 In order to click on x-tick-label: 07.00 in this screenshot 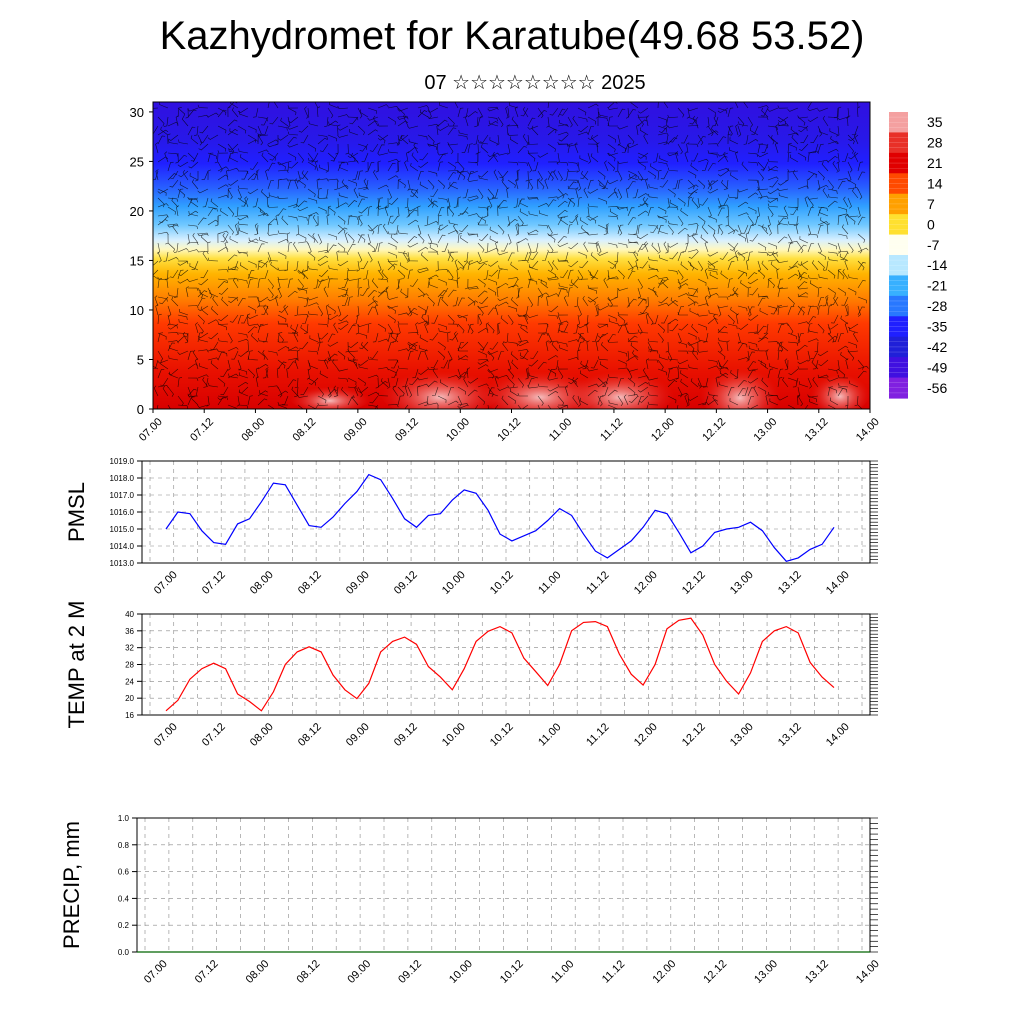, I will do `click(166, 583)`.